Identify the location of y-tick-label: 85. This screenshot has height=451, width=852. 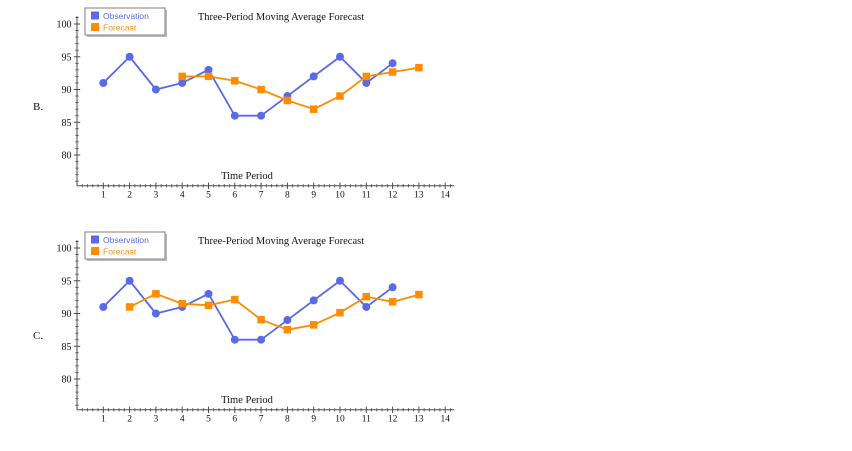
(67, 123).